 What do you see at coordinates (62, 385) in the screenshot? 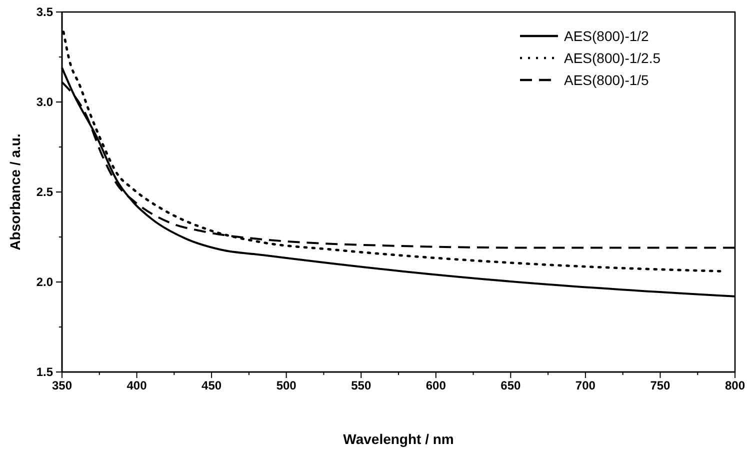
I see `x-tick-label: 350` at bounding box center [62, 385].